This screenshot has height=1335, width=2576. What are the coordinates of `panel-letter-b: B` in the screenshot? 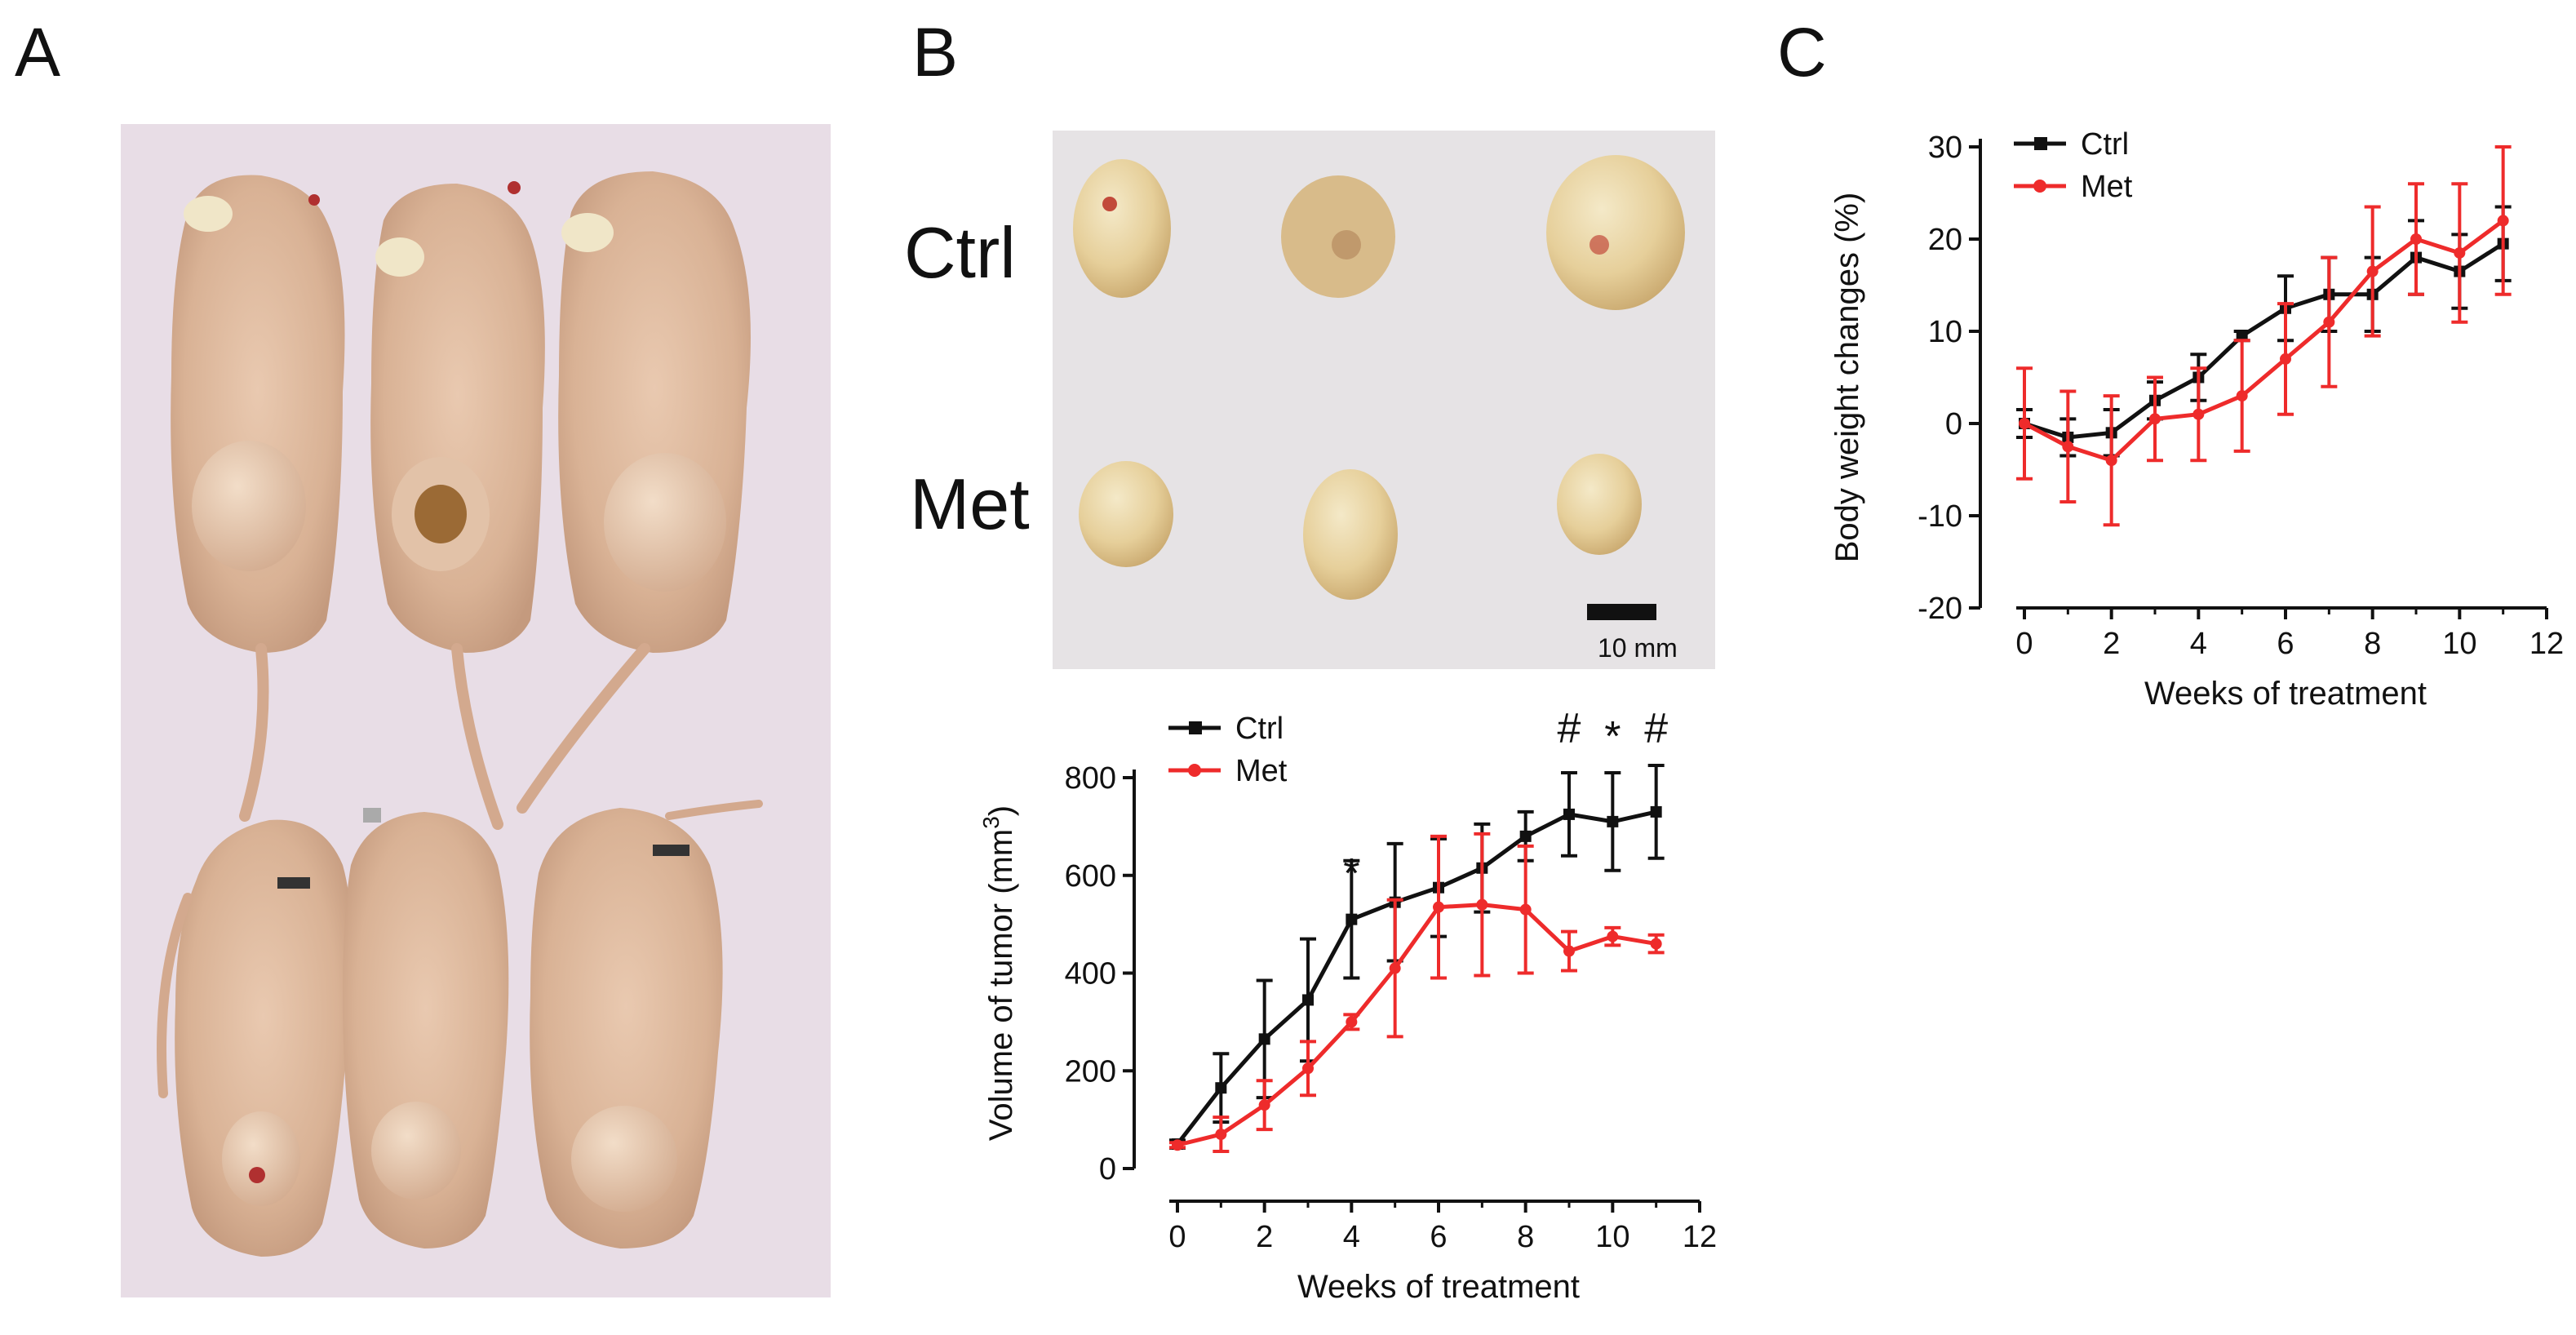 It's located at (935, 53).